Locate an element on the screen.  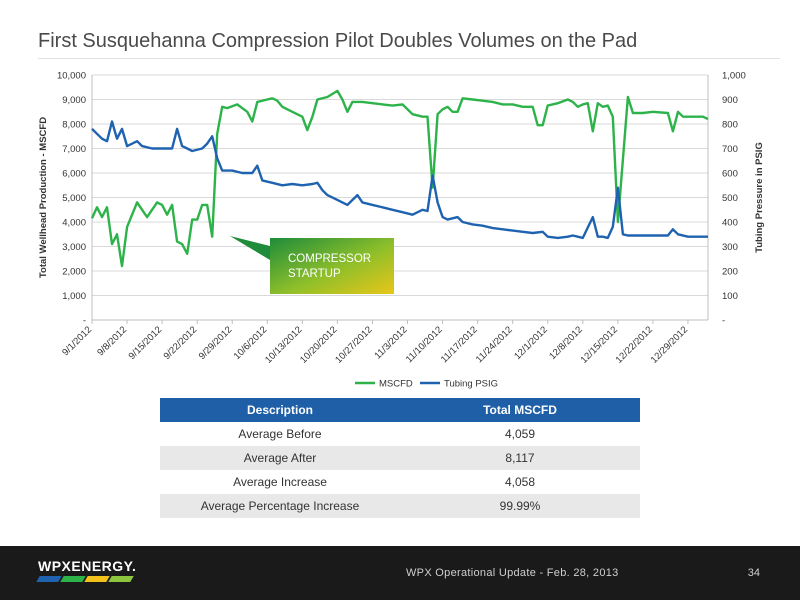
row-description: Average Percentage Increase is located at coordinates (280, 506).